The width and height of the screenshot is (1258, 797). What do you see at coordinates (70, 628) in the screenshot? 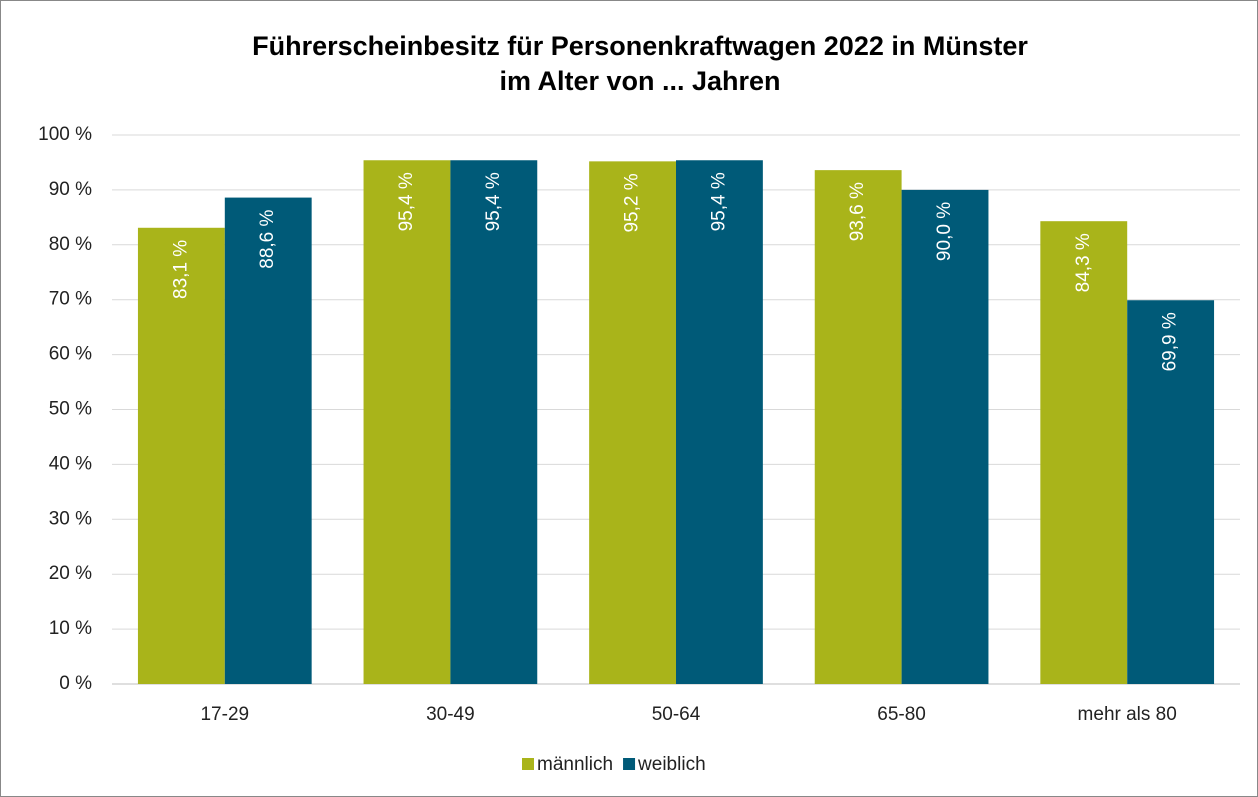
I see `y-tick-label: 10 %` at bounding box center [70, 628].